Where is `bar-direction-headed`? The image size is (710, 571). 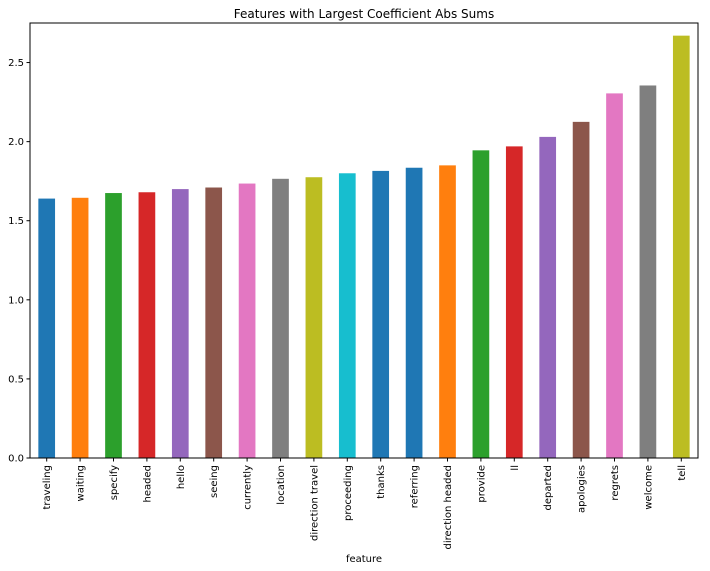 bar-direction-headed is located at coordinates (447, 311).